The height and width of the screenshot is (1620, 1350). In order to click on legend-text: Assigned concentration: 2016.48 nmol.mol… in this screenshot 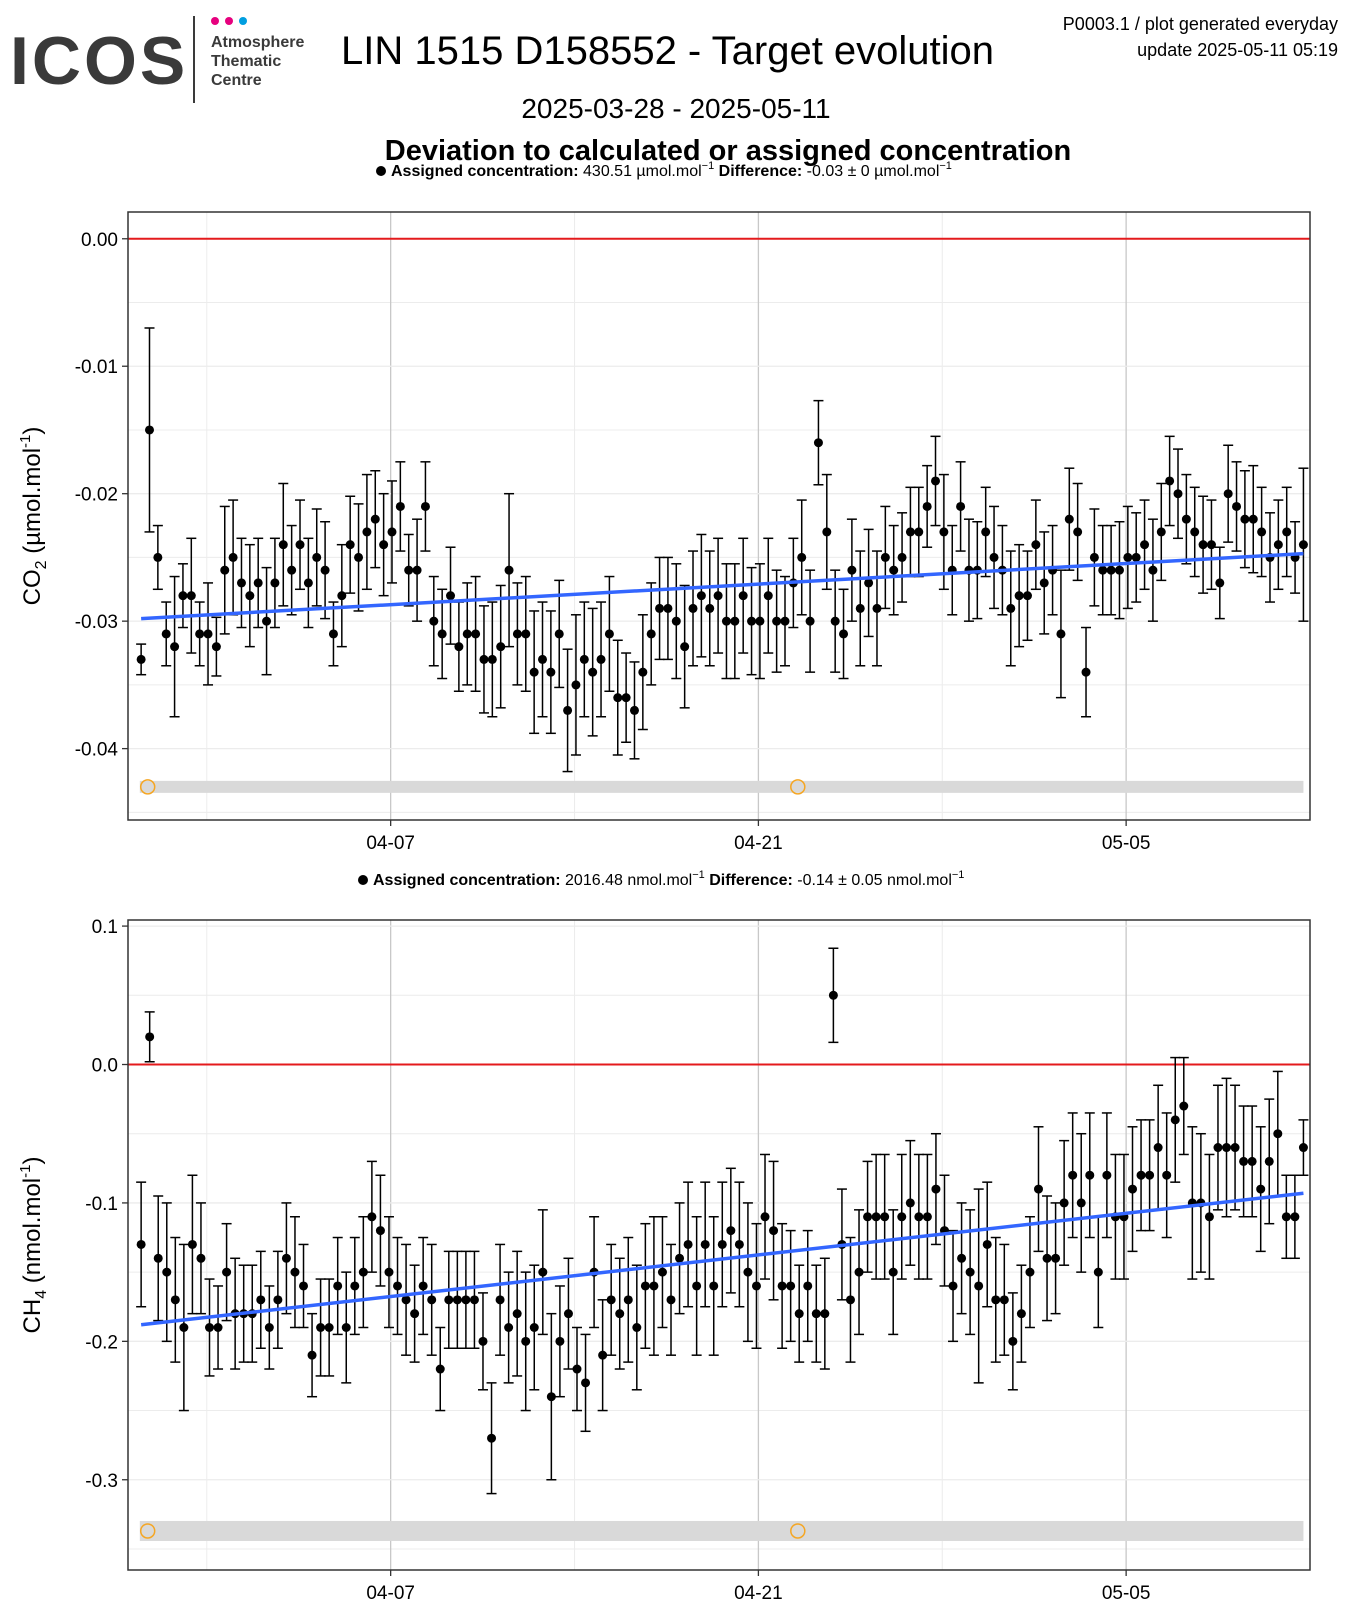, I will do `click(668, 879)`.